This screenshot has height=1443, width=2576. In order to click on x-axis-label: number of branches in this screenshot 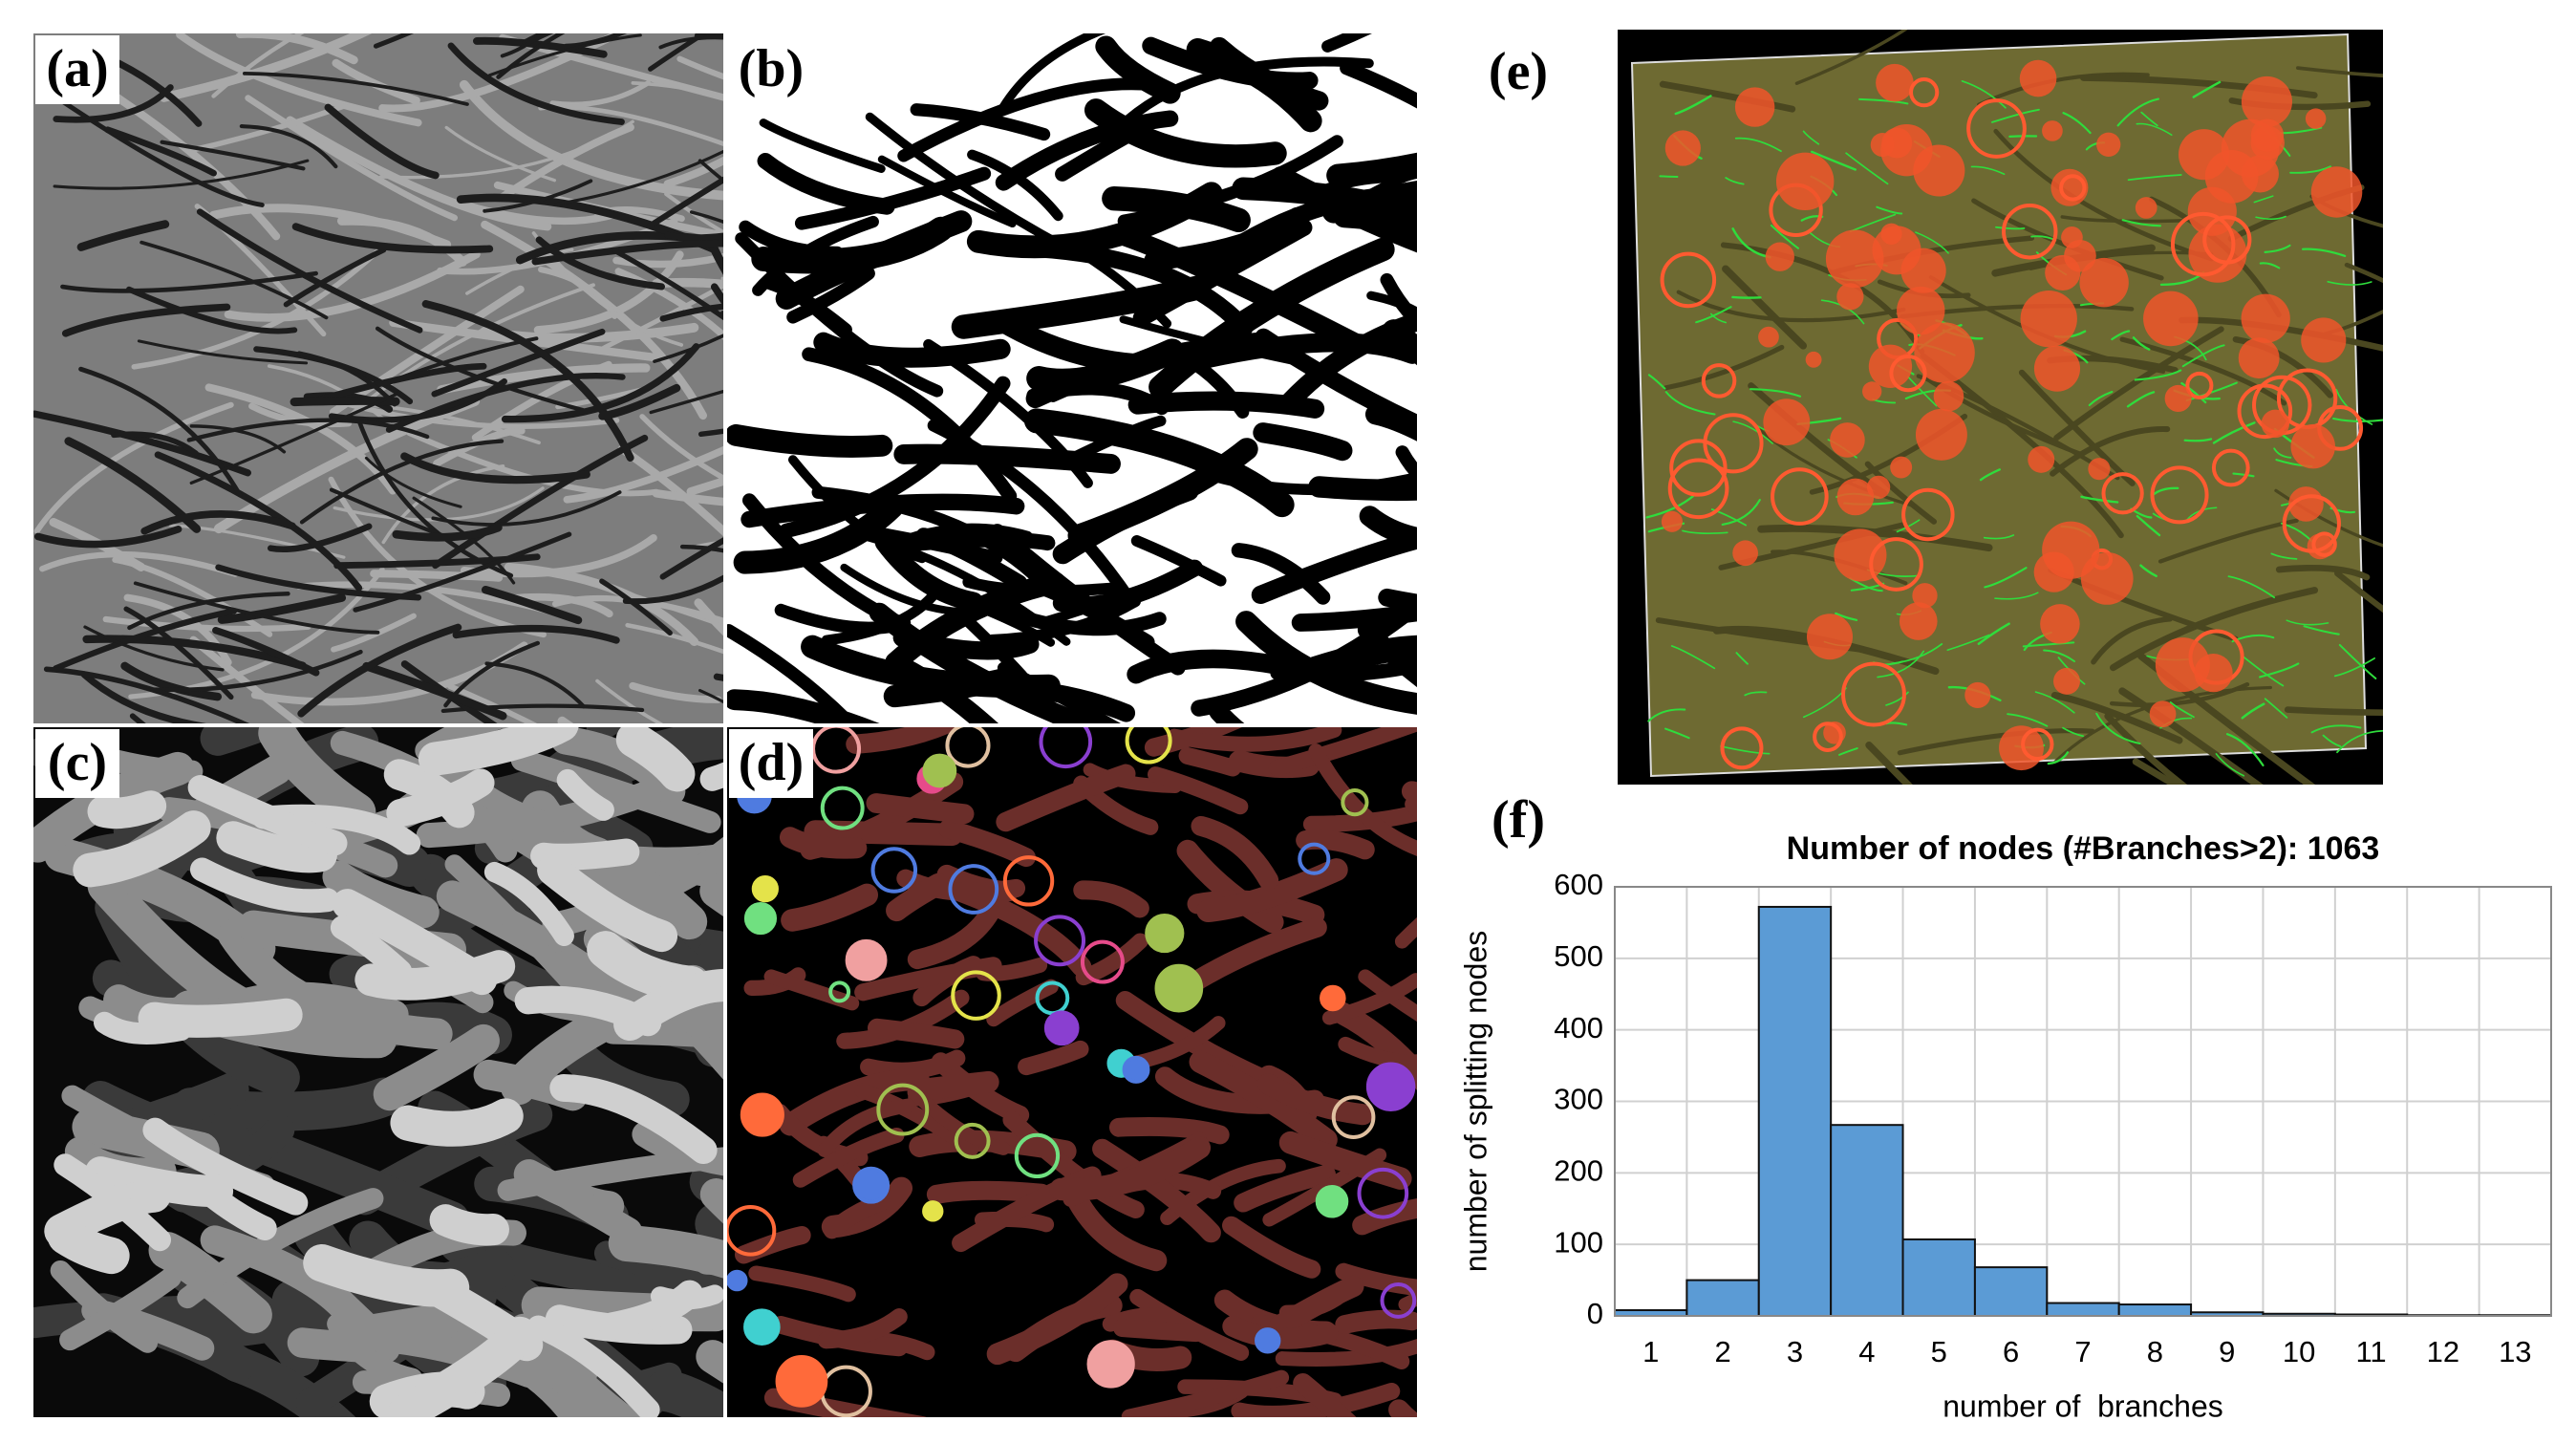, I will do `click(2083, 1406)`.